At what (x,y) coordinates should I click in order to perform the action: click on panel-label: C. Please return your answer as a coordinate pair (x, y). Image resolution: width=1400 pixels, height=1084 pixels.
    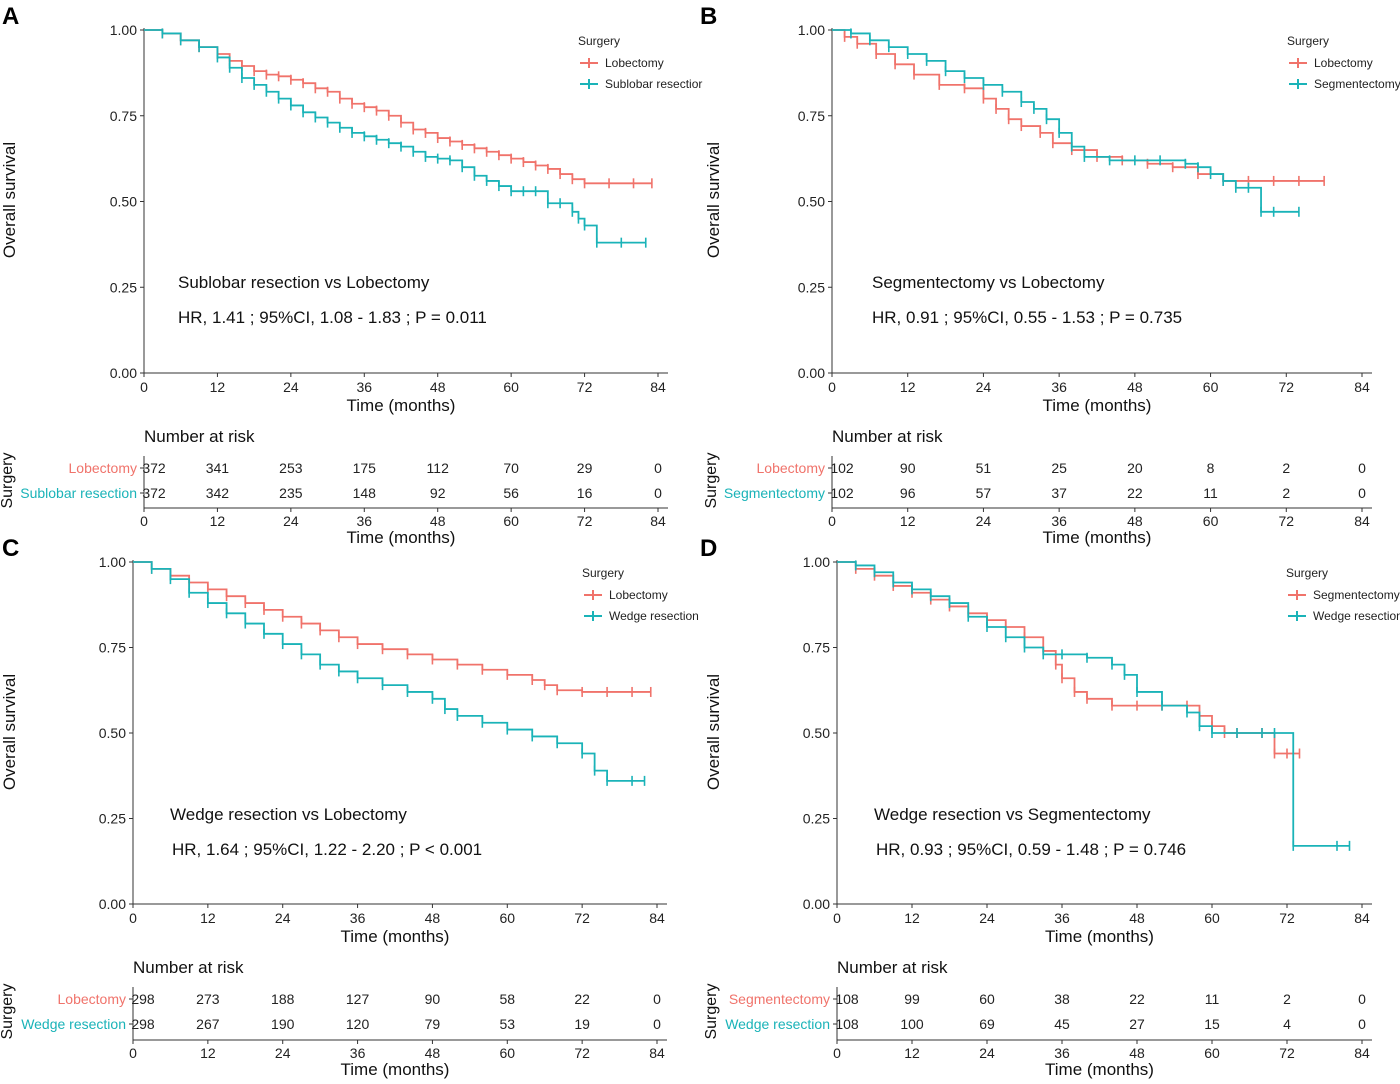
    Looking at the image, I should click on (10, 548).